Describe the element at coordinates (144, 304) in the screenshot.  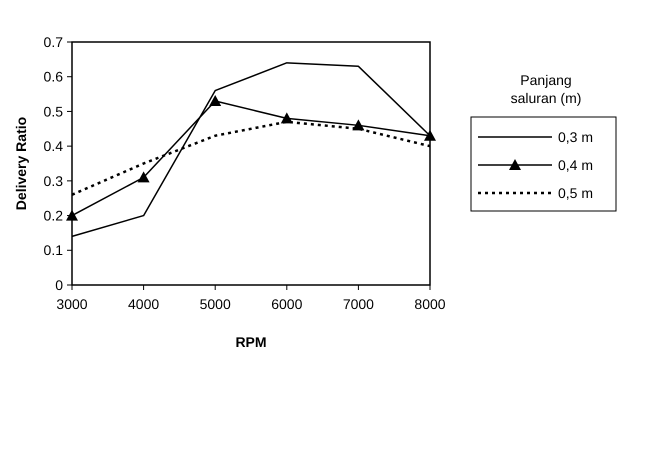
I see `x-tick-label: 4000` at that location.